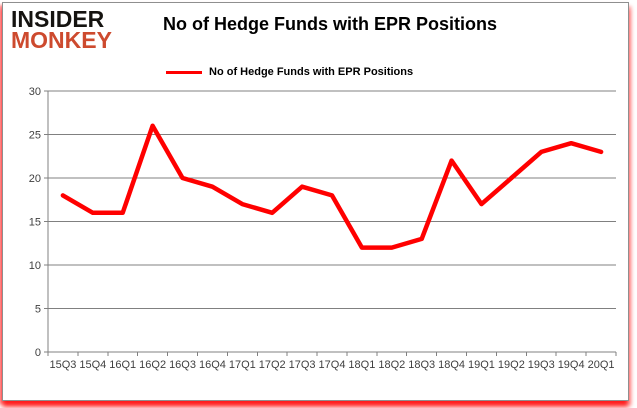 The height and width of the screenshot is (408, 637). I want to click on legend-label: No of Hedge Funds with EPR Positions, so click(311, 72).